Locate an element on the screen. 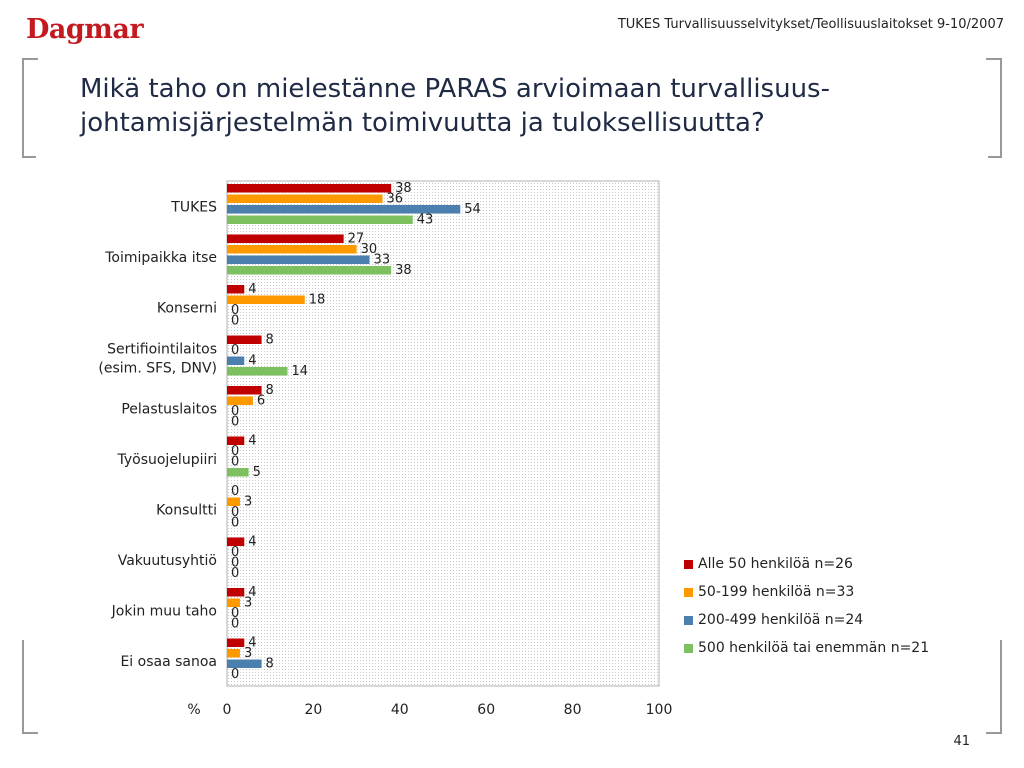 This screenshot has height=768, width=1024. category-label: Jokin muu taho is located at coordinates (164, 611).